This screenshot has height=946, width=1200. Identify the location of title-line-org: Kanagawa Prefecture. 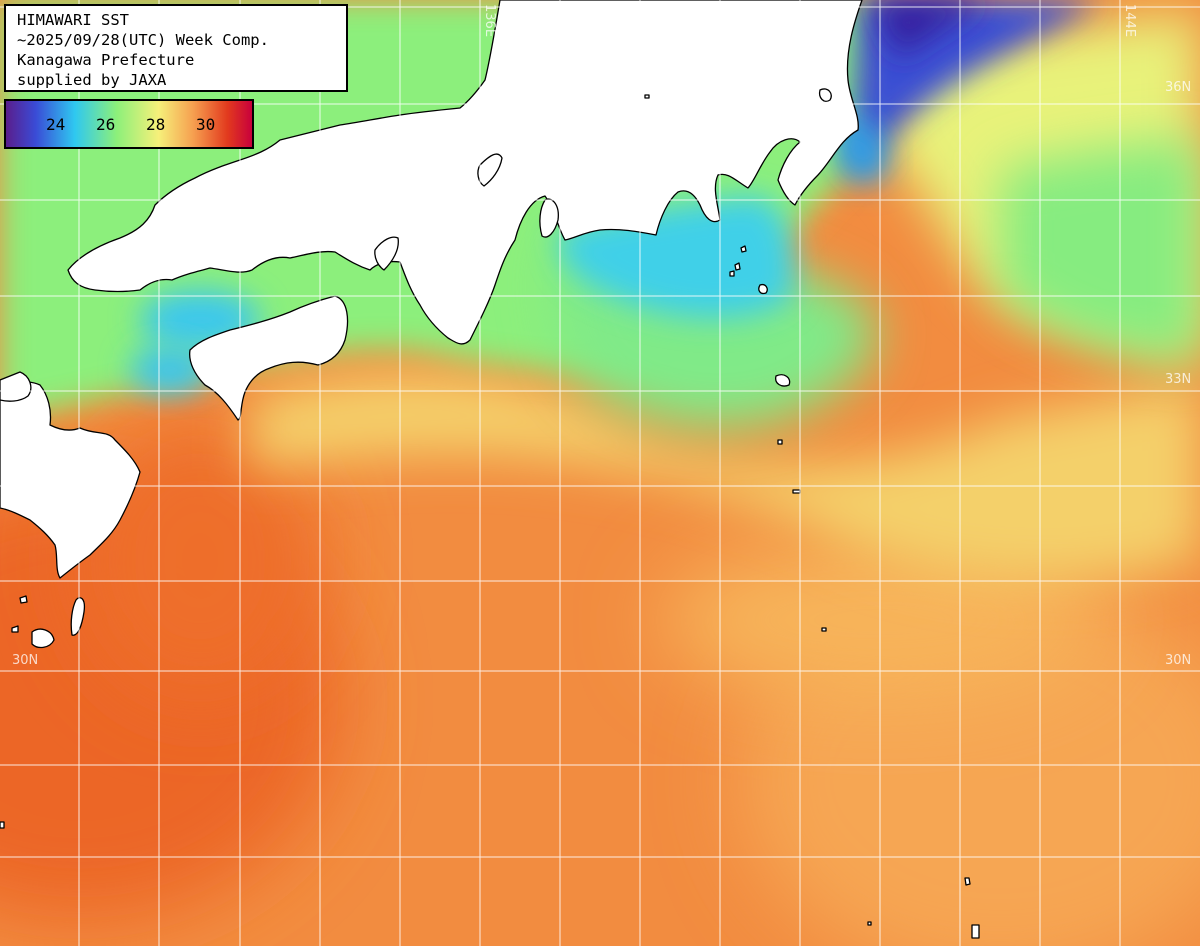
(106, 60).